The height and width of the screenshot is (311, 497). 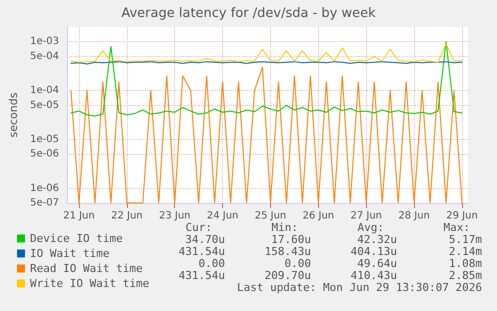 What do you see at coordinates (287, 251) in the screenshot?
I see `text: 158.43u` at bounding box center [287, 251].